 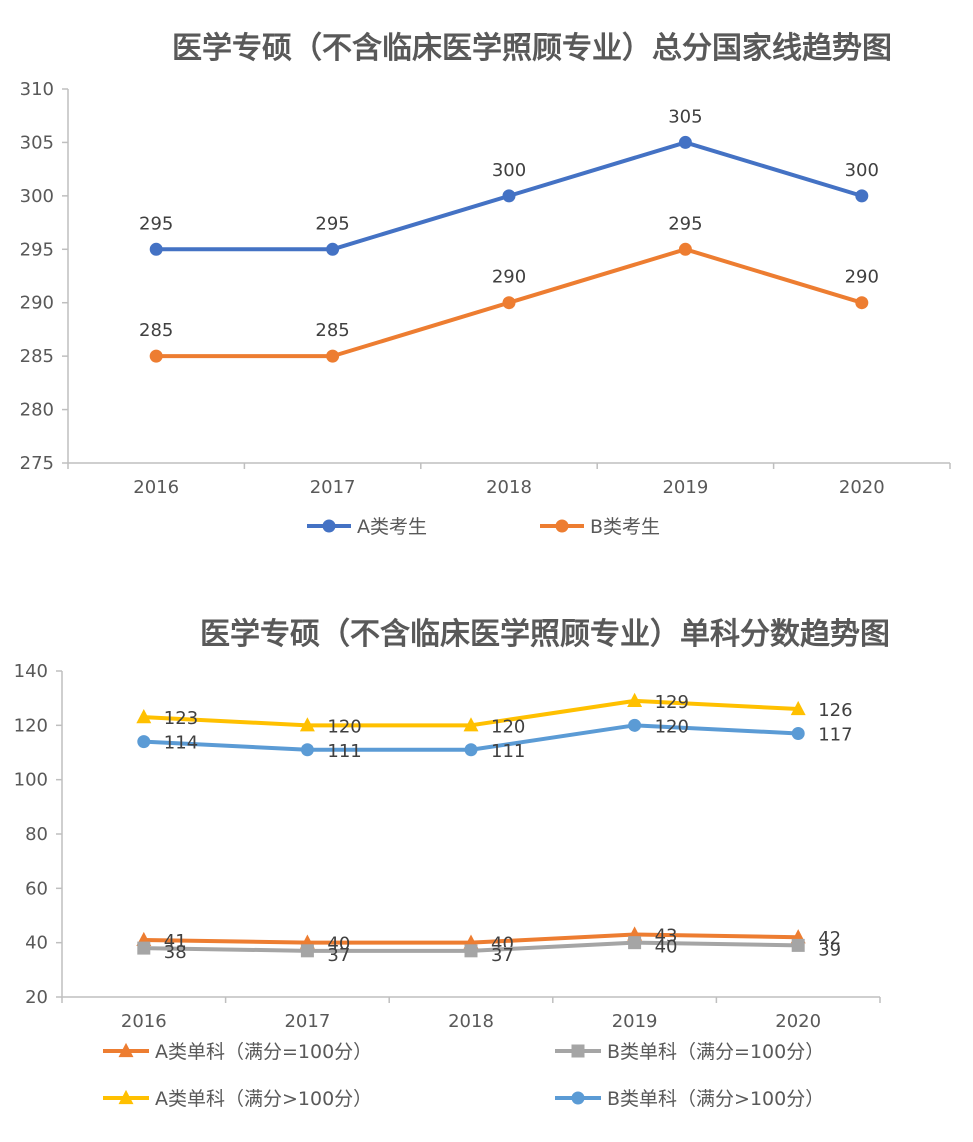 What do you see at coordinates (532, 48) in the screenshot?
I see `chart-title: 医学专硕（不含临床医学照顾专业）总分国家线趋势图` at bounding box center [532, 48].